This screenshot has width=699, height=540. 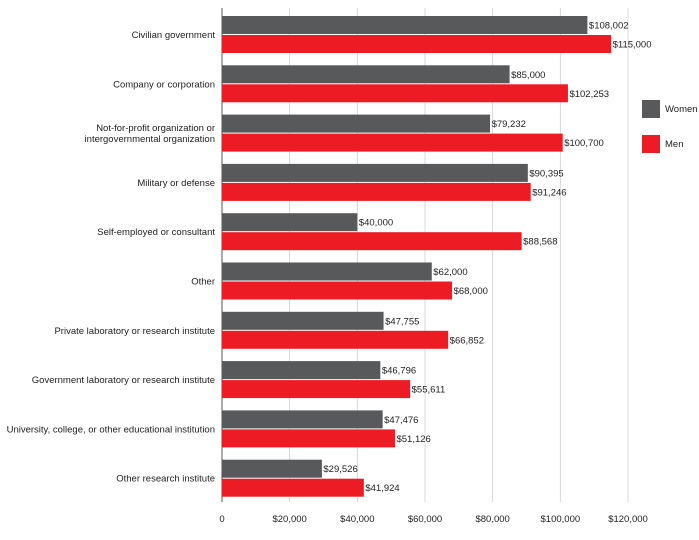 What do you see at coordinates (357, 519) in the screenshot?
I see `x-tick-label: $40,000` at bounding box center [357, 519].